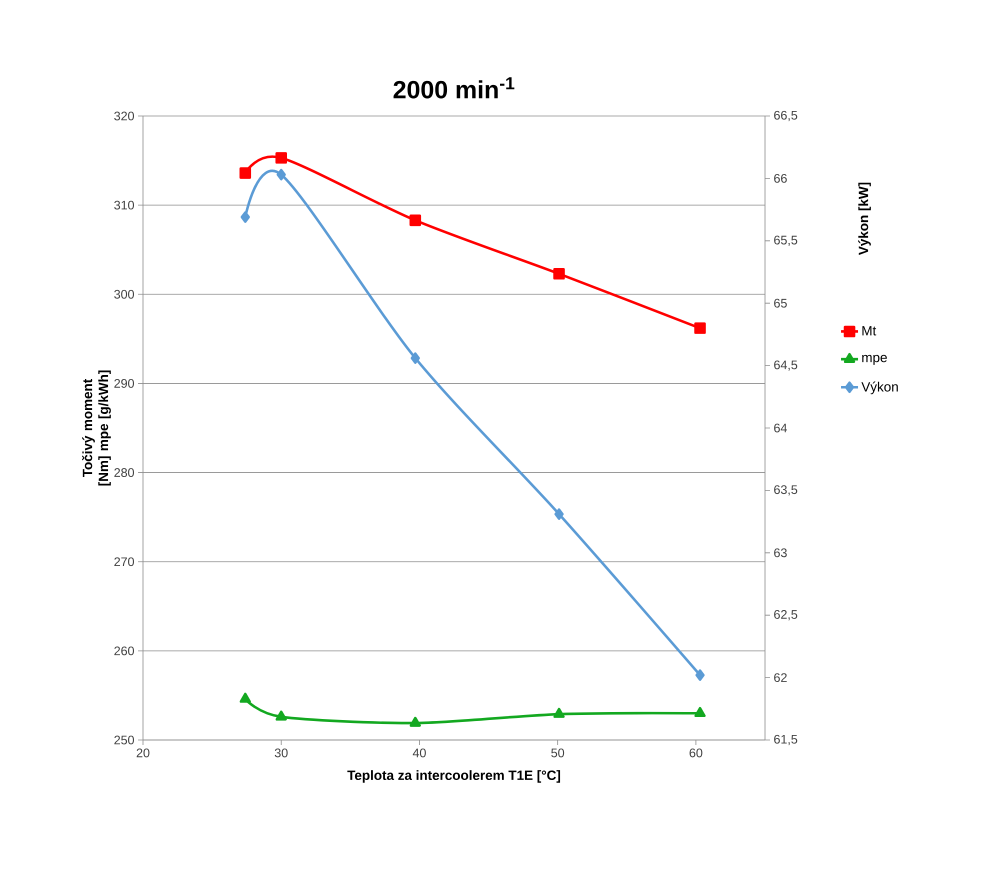 The height and width of the screenshot is (870, 982). I want to click on y2-tick-label: 65,5, so click(786, 241).